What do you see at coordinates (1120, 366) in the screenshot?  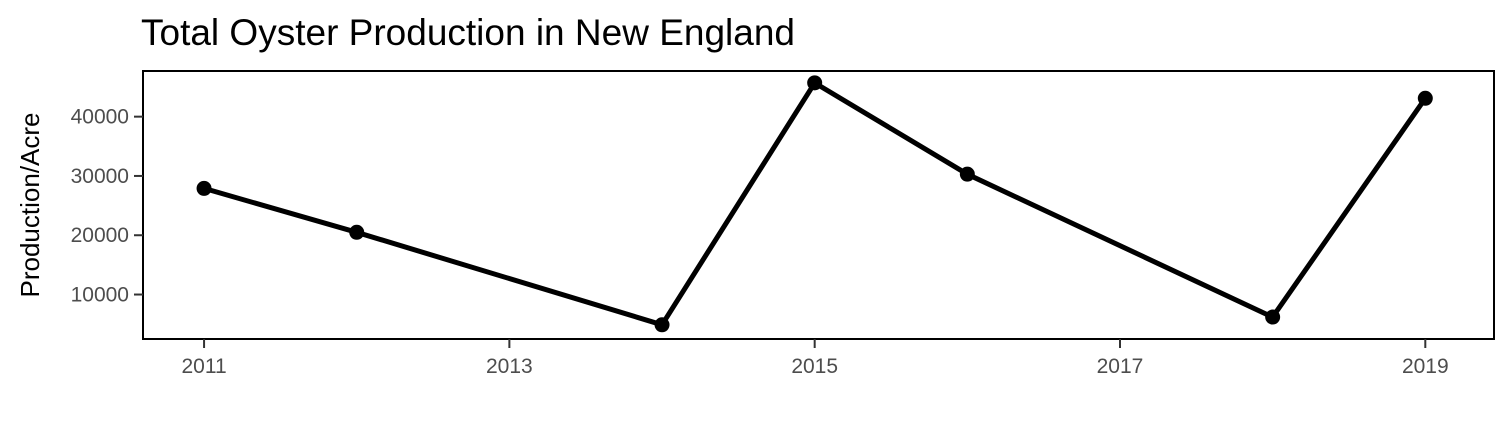 I see `x-tick-label: 2017` at bounding box center [1120, 366].